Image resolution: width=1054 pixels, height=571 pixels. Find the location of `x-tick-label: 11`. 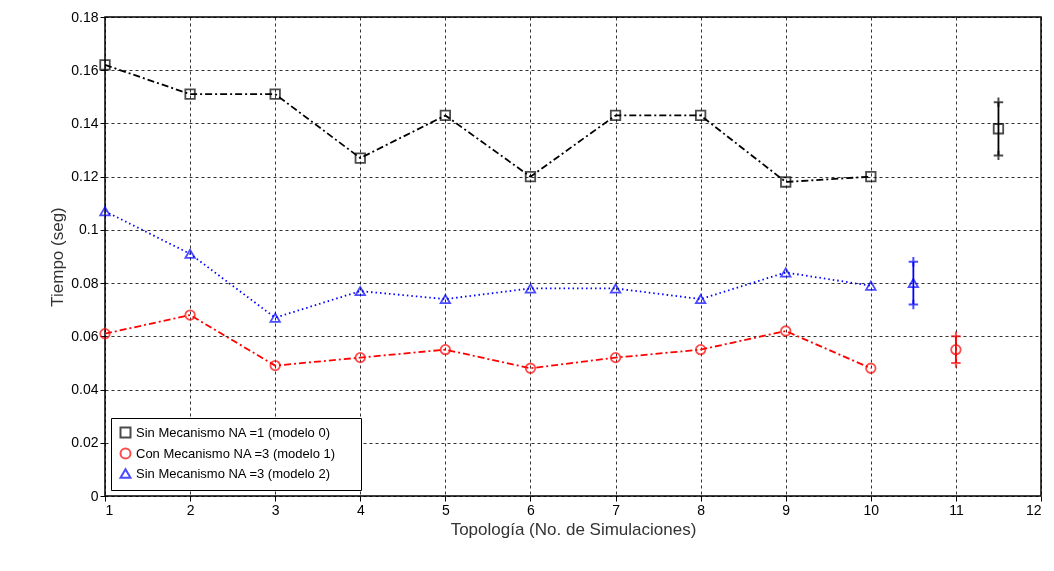

x-tick-label: 11 is located at coordinates (956, 509).